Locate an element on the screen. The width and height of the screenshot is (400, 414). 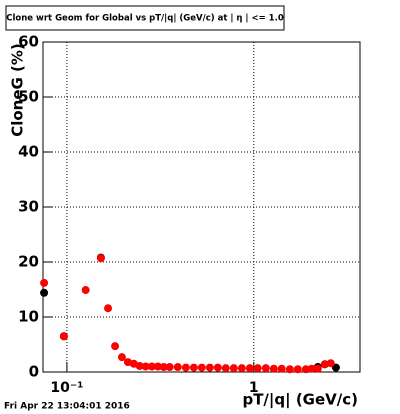
y-tick-label: 40 is located at coordinates (28, 152).